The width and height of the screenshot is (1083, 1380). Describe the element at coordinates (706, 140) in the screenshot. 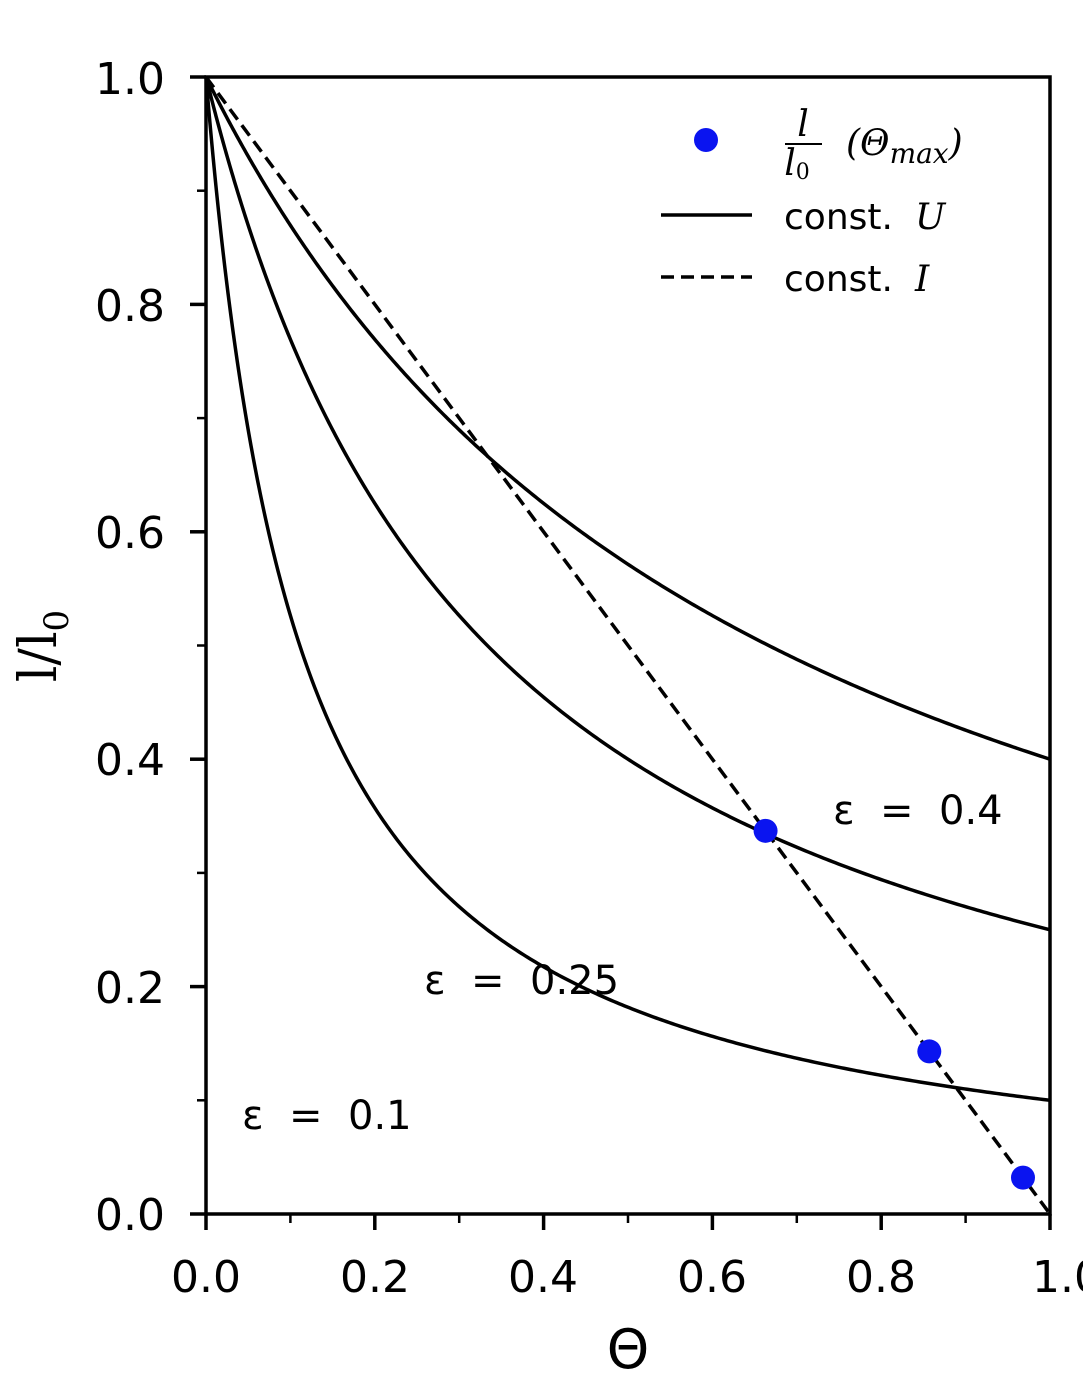

I see `legend-marker-swatch` at that location.